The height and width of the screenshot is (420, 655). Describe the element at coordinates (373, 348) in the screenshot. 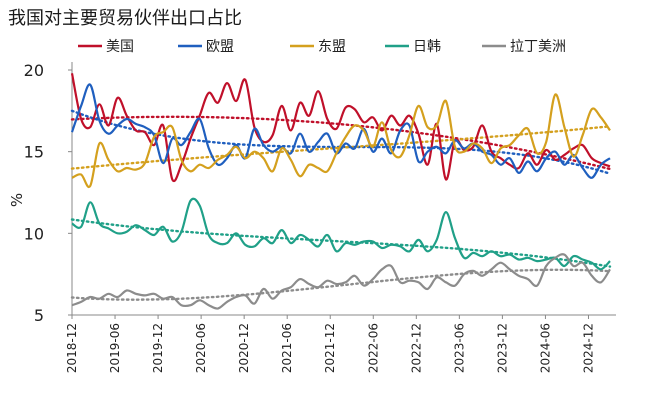

I see `x-tick-label: 2022-06` at that location.